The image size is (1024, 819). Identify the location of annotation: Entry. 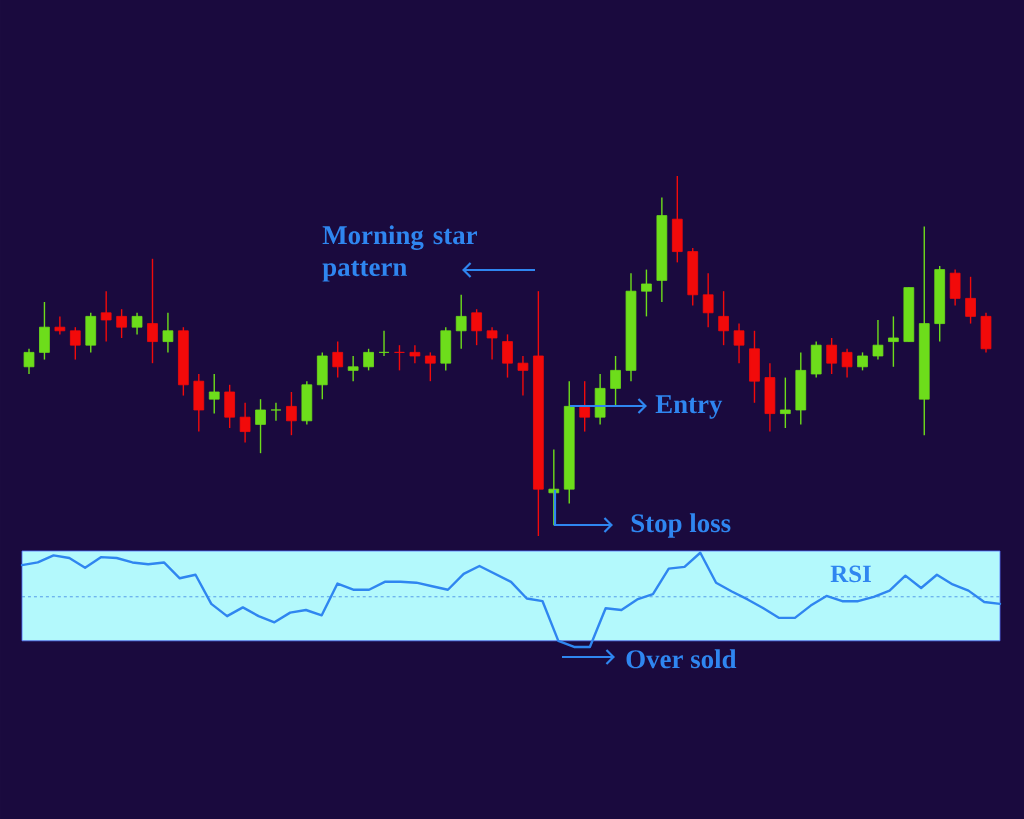
(689, 407).